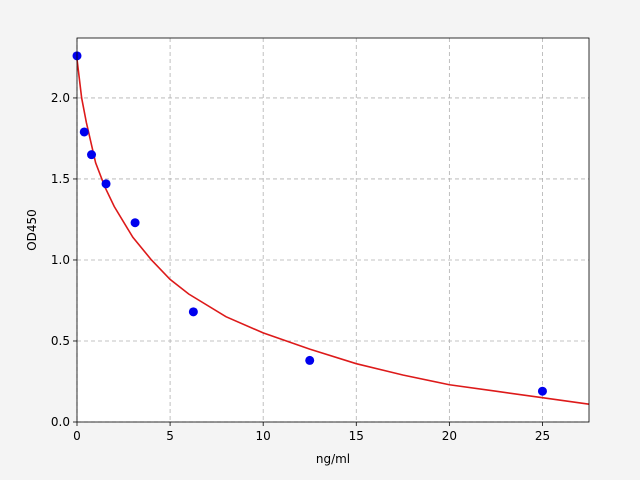  I want to click on x-tick-label: 0, so click(77, 436).